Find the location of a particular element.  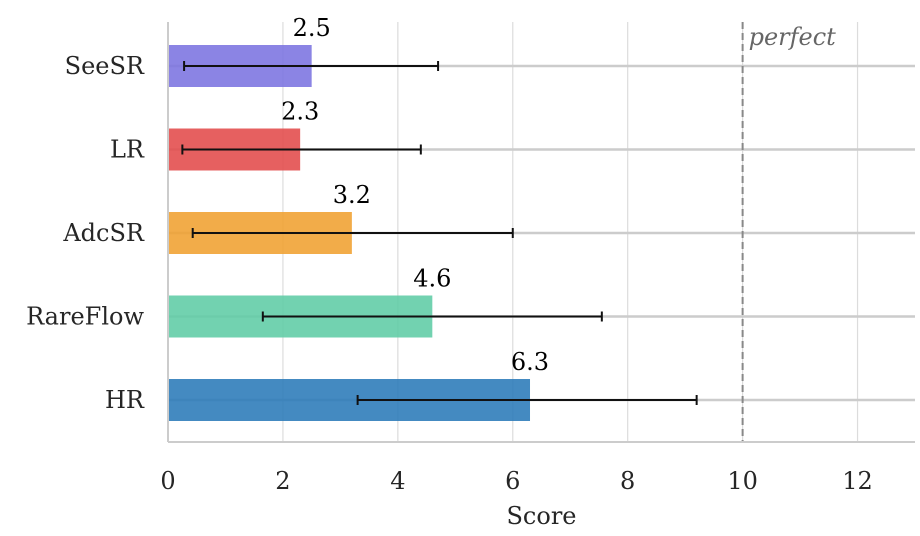

category-label-HR: HR is located at coordinates (125, 400).